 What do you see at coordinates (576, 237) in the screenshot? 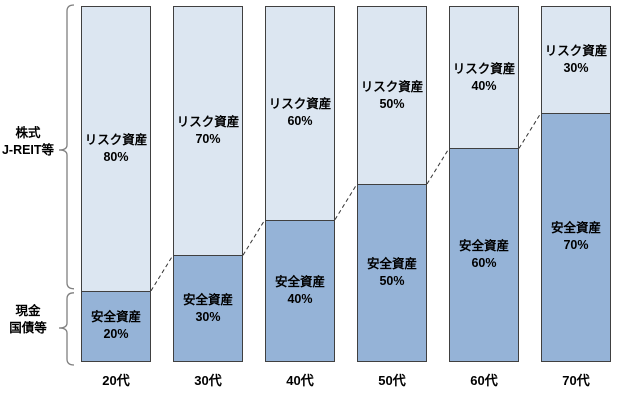
I see `bar-segment-safe: 安全資産 70%` at bounding box center [576, 237].